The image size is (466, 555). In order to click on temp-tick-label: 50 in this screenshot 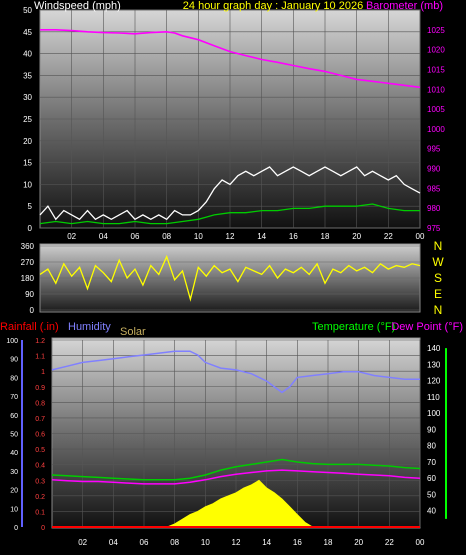, I will do `click(431, 494)`.